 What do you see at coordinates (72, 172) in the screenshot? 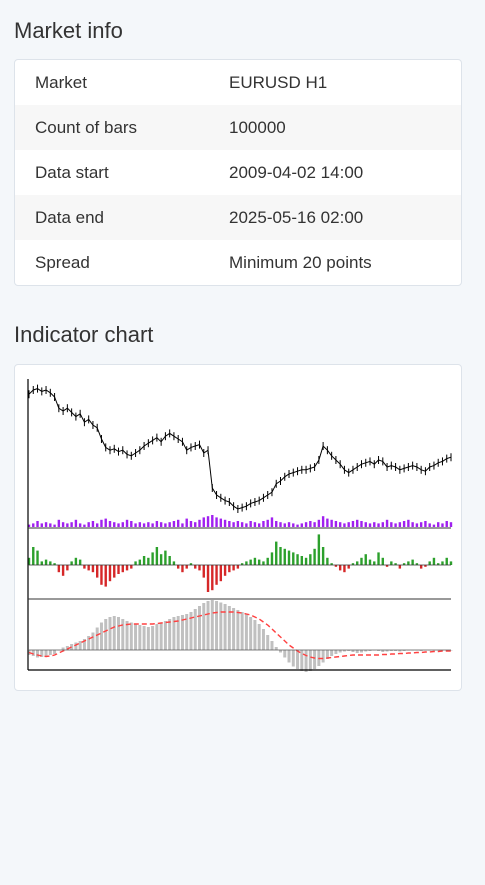
I see `row-label: Data start` at bounding box center [72, 172].